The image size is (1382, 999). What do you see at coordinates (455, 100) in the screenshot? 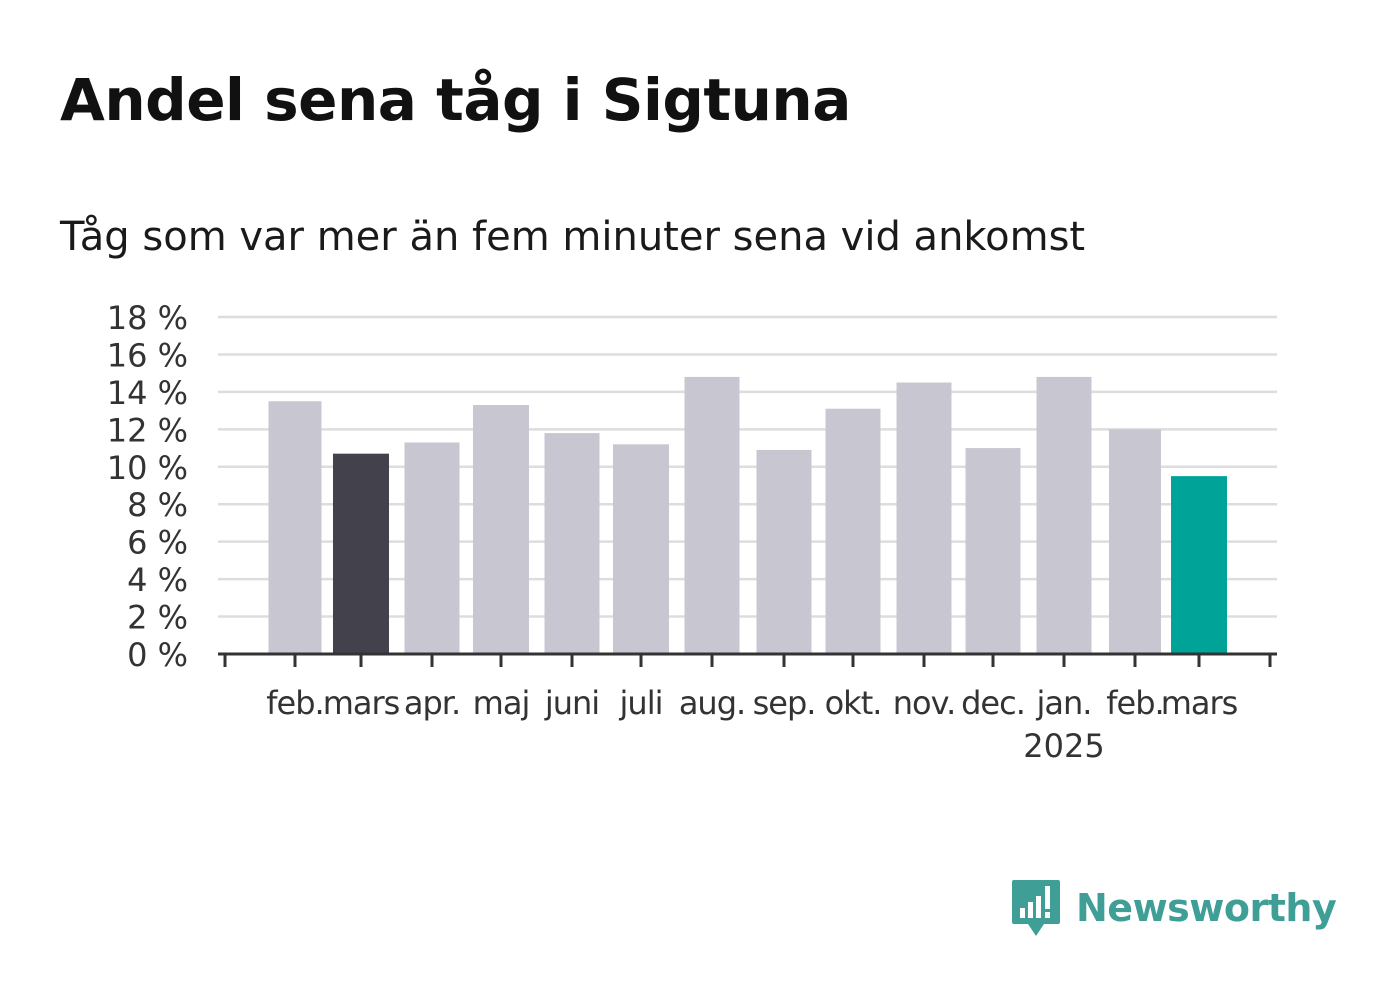
I see `chart-title: Andel sena tåg i Sigtuna` at bounding box center [455, 100].